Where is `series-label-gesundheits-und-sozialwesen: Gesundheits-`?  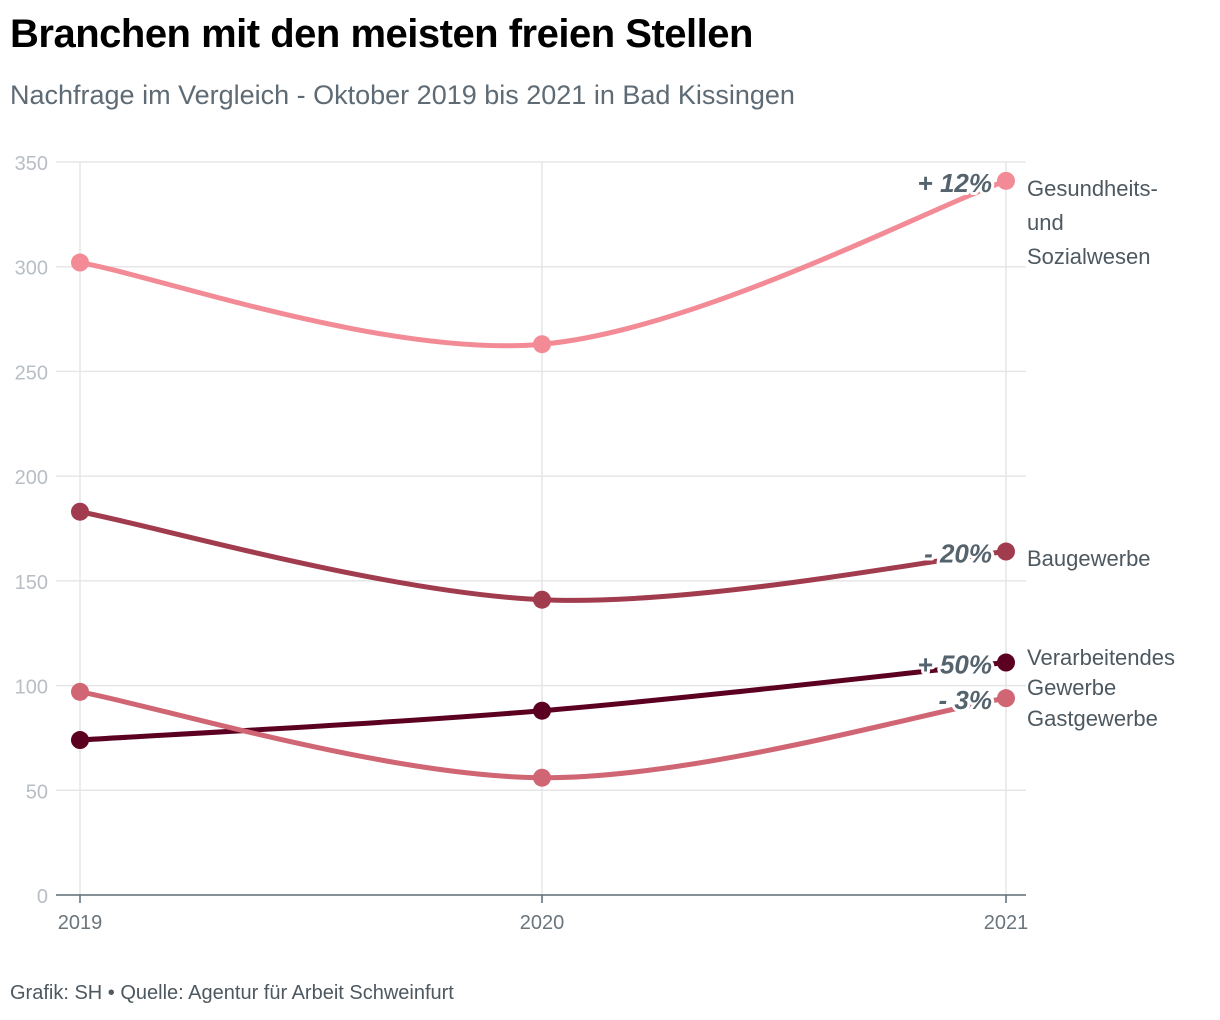
series-label-gesundheits-und-sozialwesen: Gesundheits- is located at coordinates (1092, 188).